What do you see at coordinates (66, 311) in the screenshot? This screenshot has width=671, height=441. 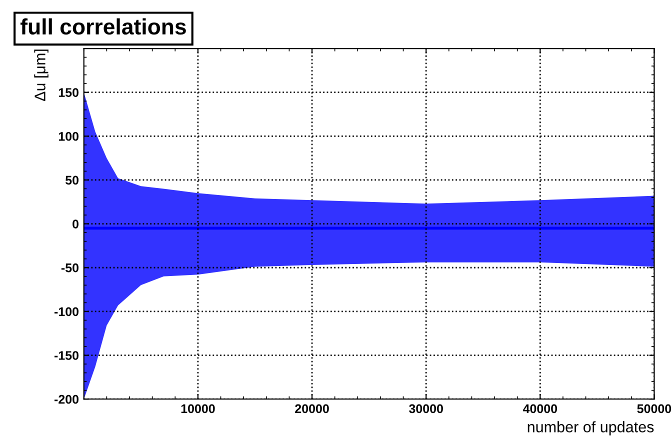 I see `y-tick-label: -100` at bounding box center [66, 311].